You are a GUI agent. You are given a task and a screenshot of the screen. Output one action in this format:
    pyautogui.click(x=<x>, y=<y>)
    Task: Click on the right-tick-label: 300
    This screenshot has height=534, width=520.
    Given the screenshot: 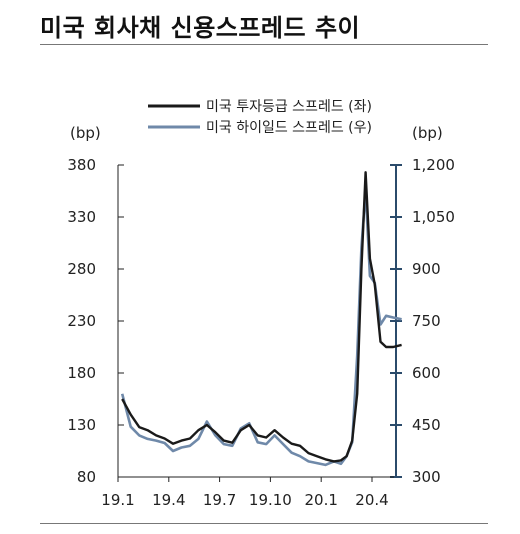 What is the action you would take?
    pyautogui.click(x=426, y=477)
    